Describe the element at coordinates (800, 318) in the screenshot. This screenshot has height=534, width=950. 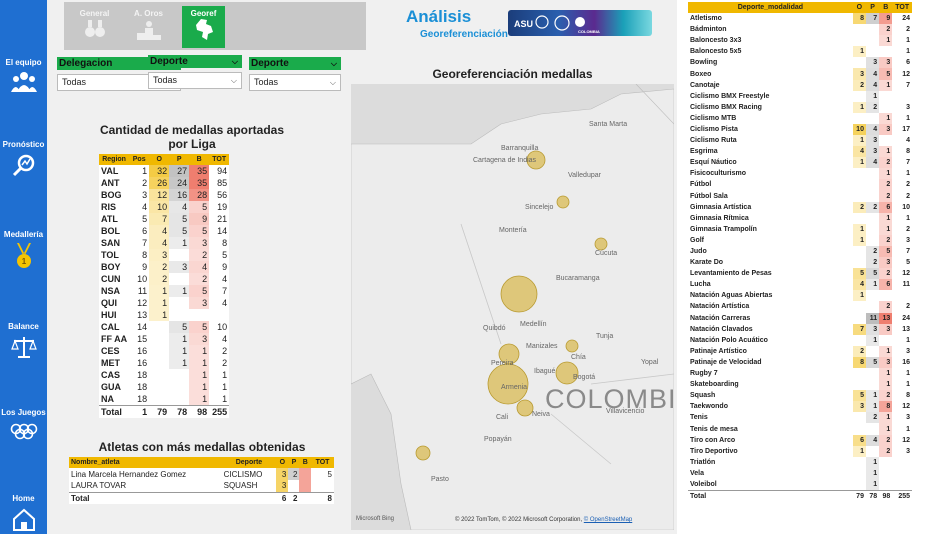
I see `table-row: Natación Carreras 11 13 24` at that location.